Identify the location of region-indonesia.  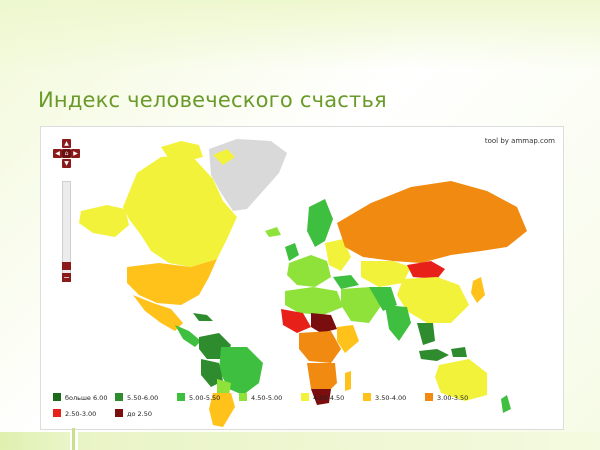
(443, 354).